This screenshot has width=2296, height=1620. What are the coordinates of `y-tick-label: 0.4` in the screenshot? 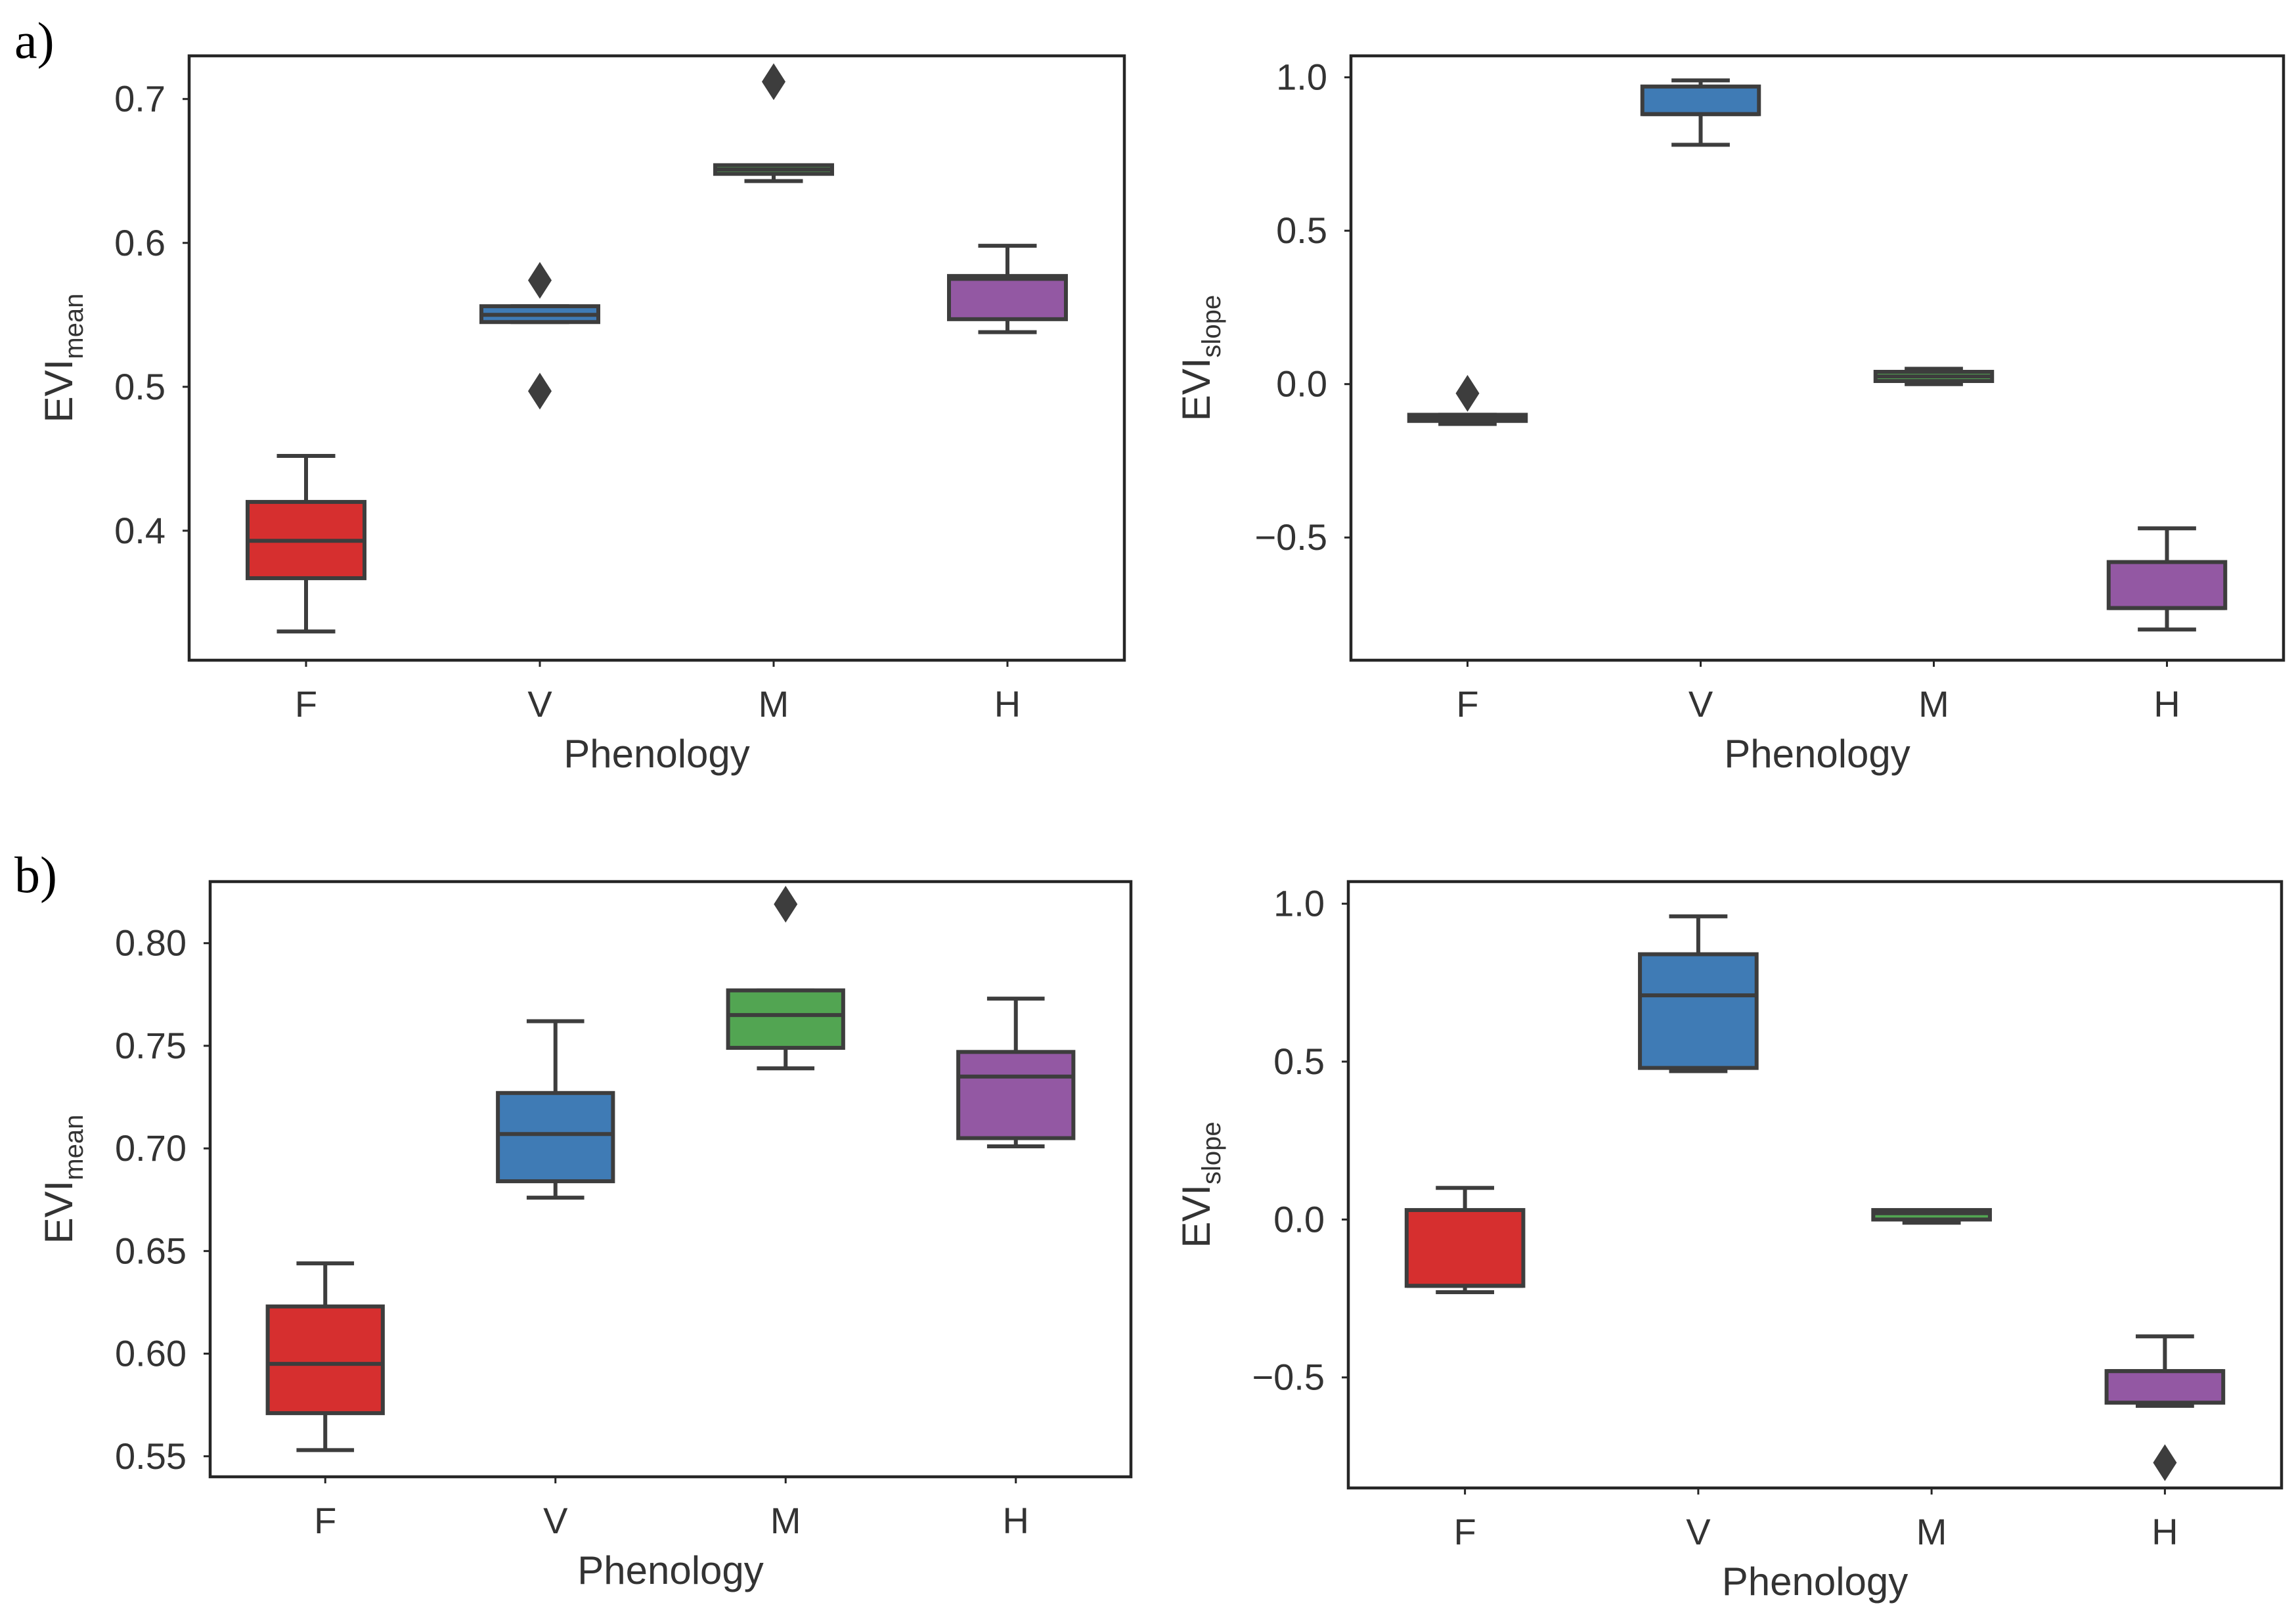 It's located at (140, 530).